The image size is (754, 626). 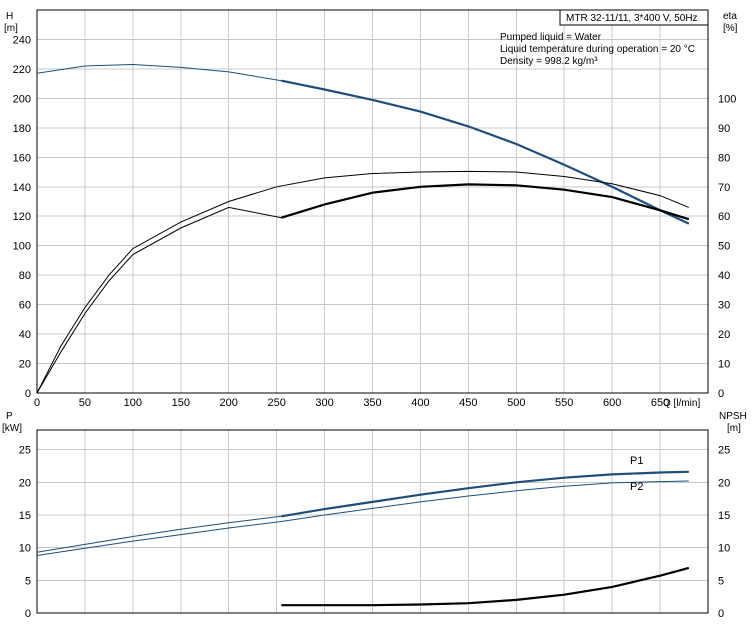 I want to click on info-line-liquid: Pumped liquid = Water, so click(x=551, y=37).